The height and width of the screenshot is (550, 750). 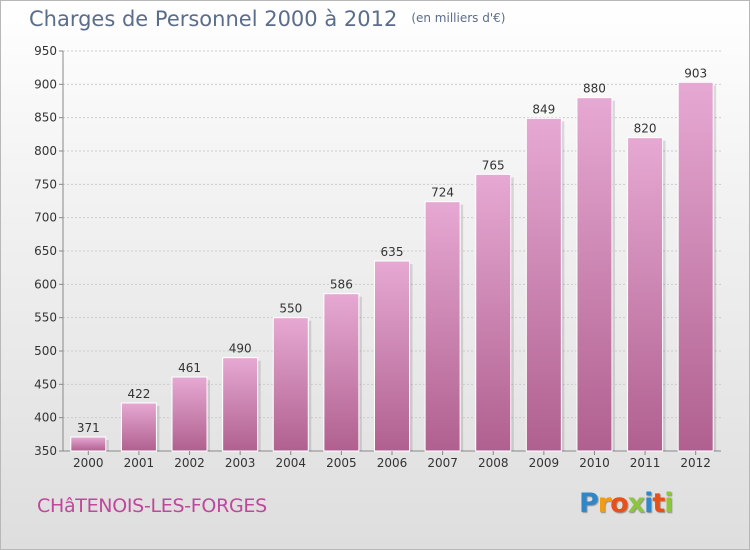 I want to click on logo-letter: t, so click(x=658, y=503).